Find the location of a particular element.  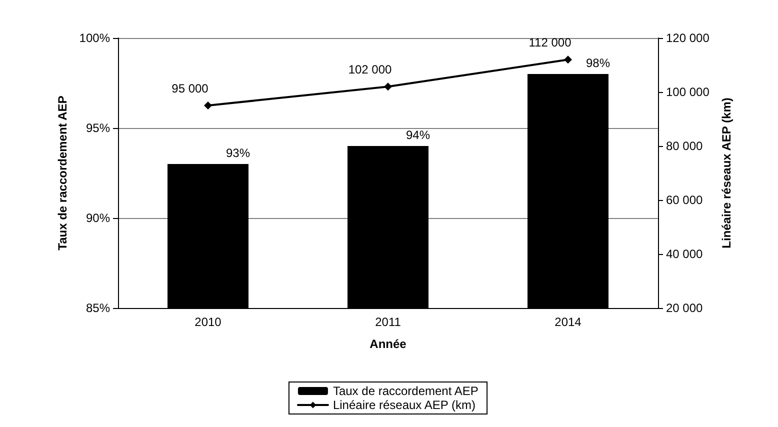

y2-tick-label: 40 000 is located at coordinates (685, 254).